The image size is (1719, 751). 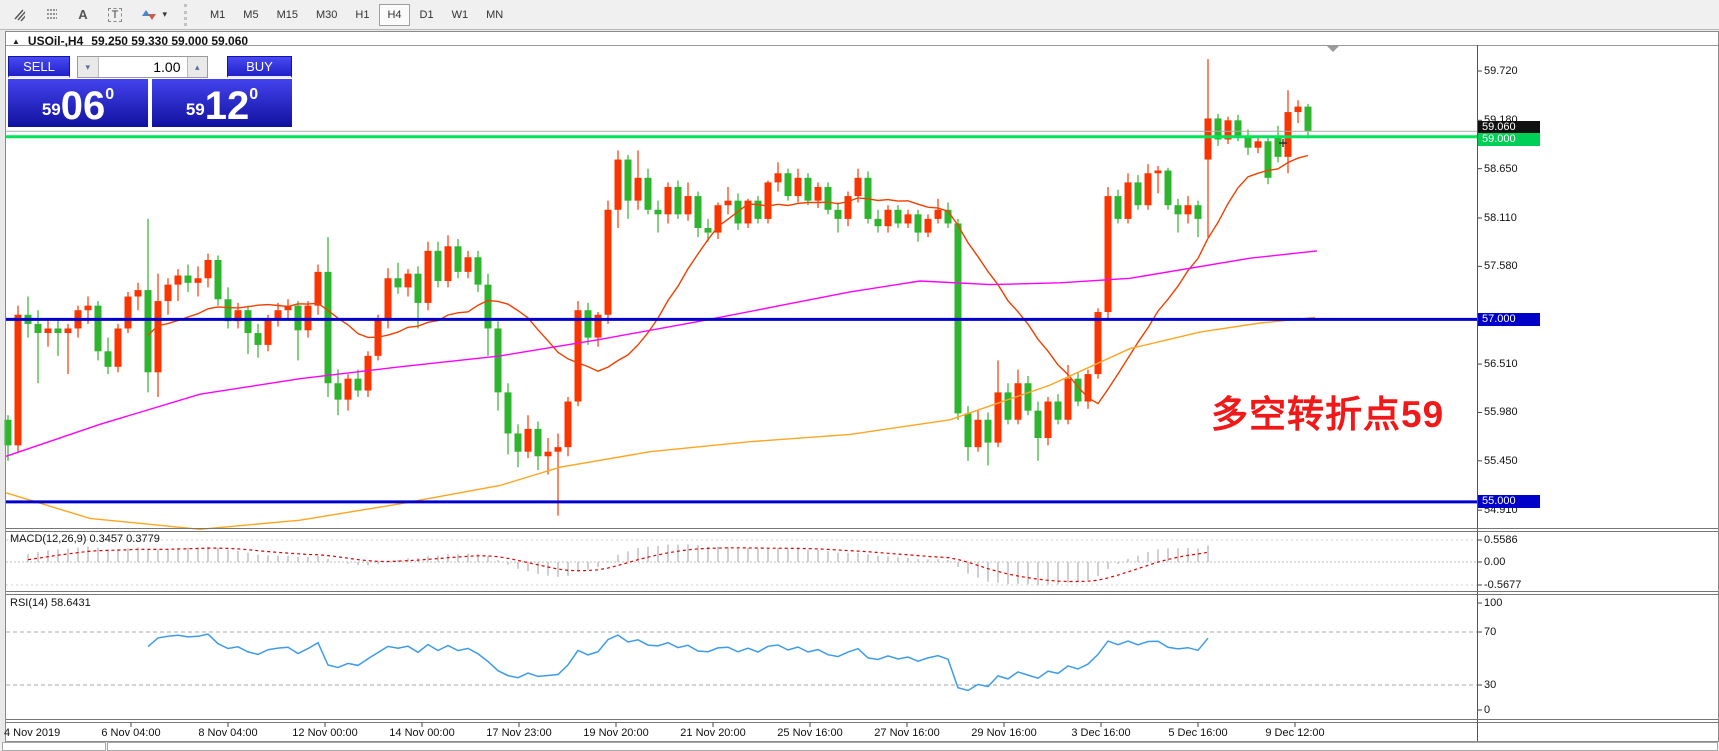 I want to click on timeframe-button-d1: D1, so click(x=427, y=15).